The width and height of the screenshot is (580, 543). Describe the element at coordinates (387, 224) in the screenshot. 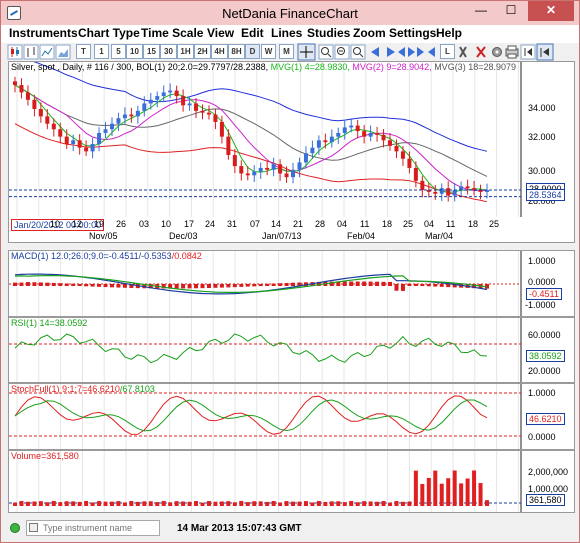

I see `x-tick-day: 18` at that location.